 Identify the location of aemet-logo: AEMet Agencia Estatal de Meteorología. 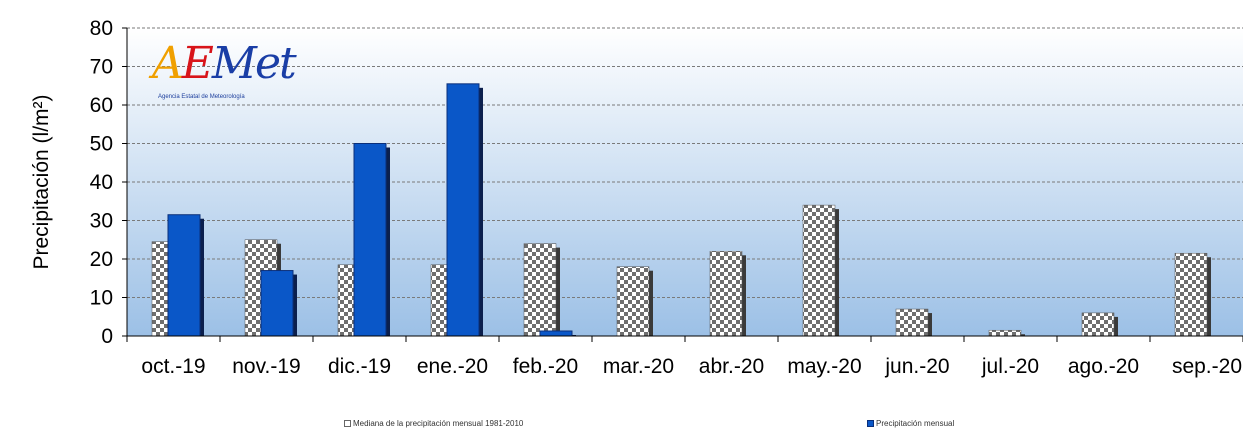
(224, 73).